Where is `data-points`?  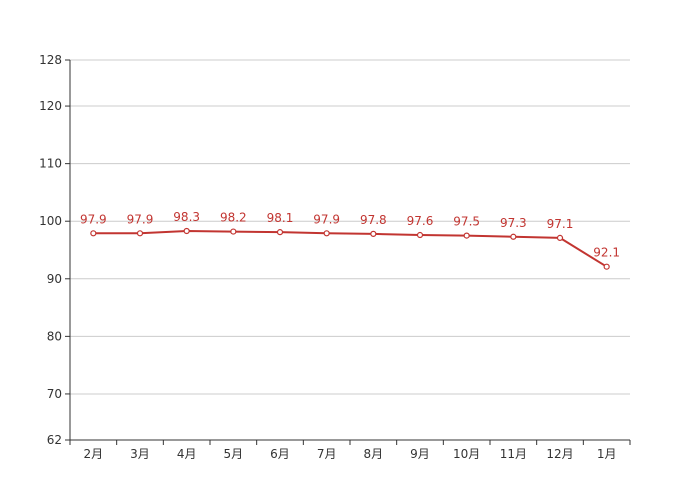
data-points is located at coordinates (350, 248).